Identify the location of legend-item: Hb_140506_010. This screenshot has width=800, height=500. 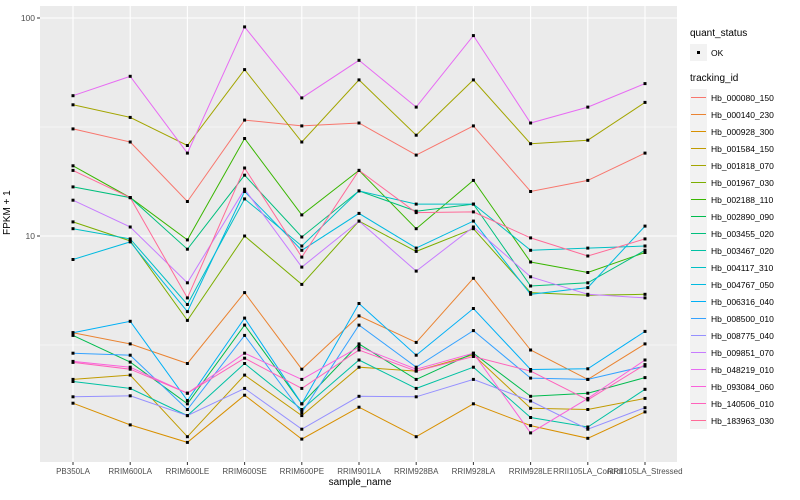
(744, 403).